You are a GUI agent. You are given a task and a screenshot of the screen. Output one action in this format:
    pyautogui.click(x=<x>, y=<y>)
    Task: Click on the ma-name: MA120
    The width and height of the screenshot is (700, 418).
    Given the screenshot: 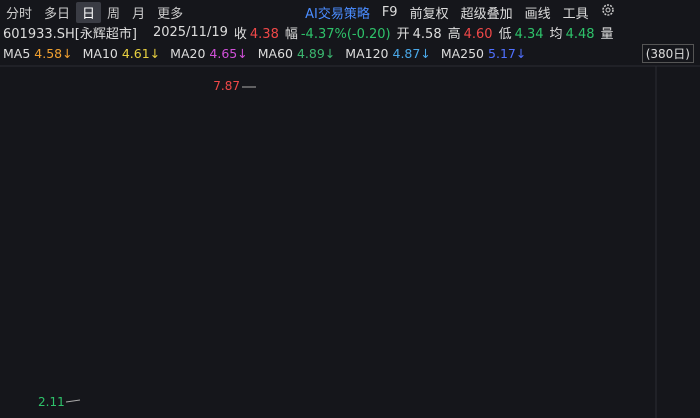 What is the action you would take?
    pyautogui.click(x=367, y=53)
    